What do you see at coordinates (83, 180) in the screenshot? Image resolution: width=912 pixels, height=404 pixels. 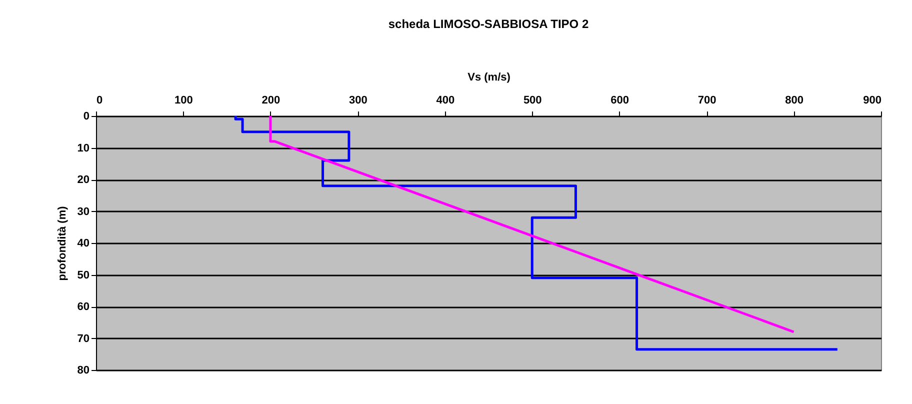 I see `y-tick-label: 20` at bounding box center [83, 180].